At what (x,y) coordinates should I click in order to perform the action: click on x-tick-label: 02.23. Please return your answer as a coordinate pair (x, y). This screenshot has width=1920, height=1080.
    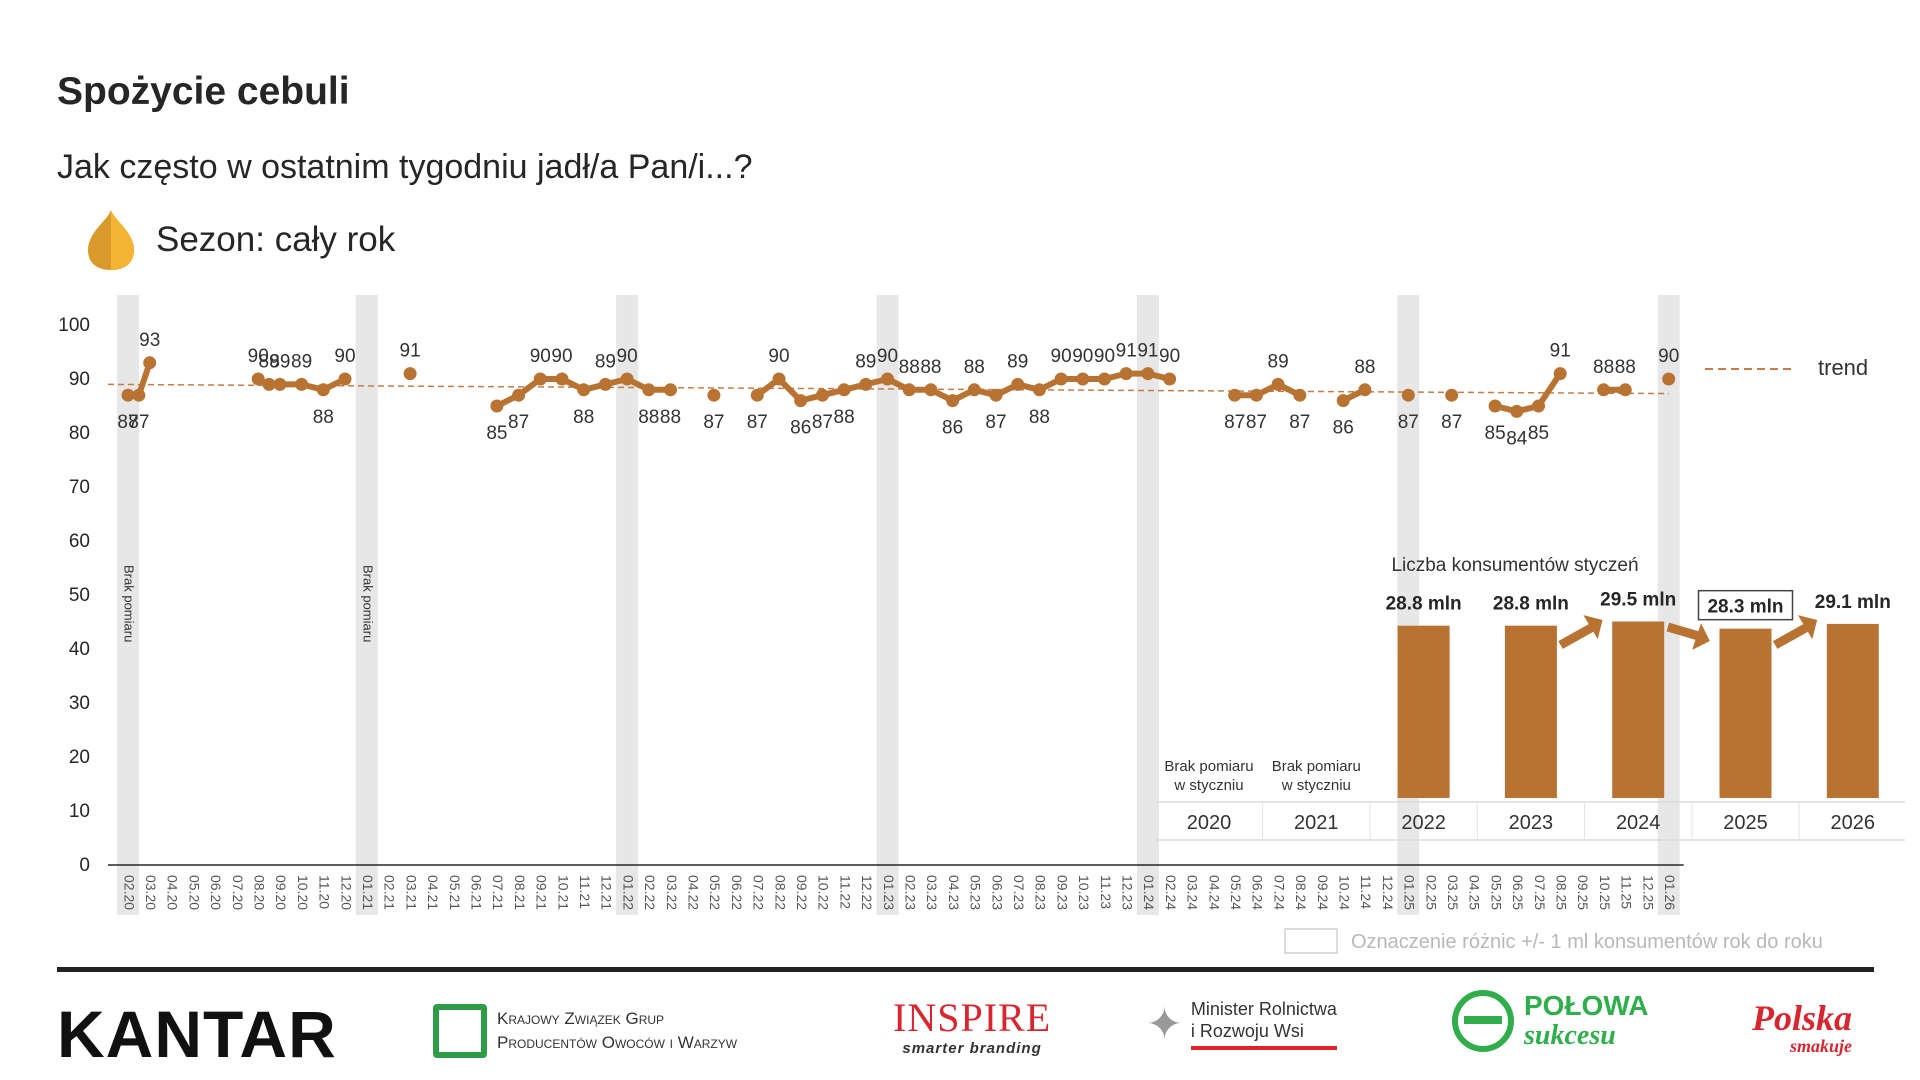
    Looking at the image, I should click on (910, 892).